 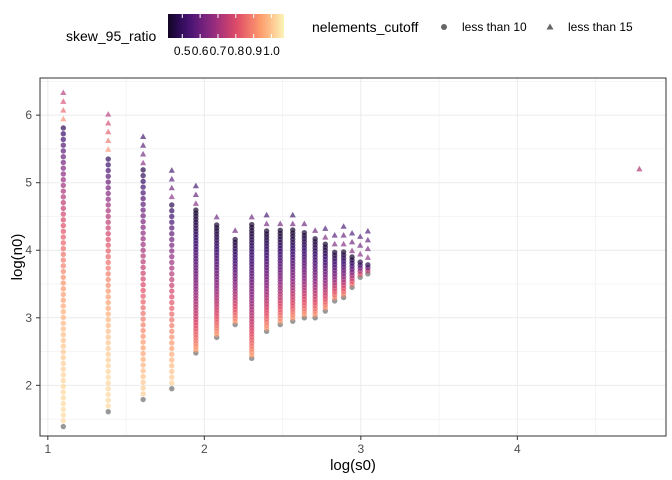 I want to click on shape-legend-title: nelements_cutoff, so click(x=365, y=27).